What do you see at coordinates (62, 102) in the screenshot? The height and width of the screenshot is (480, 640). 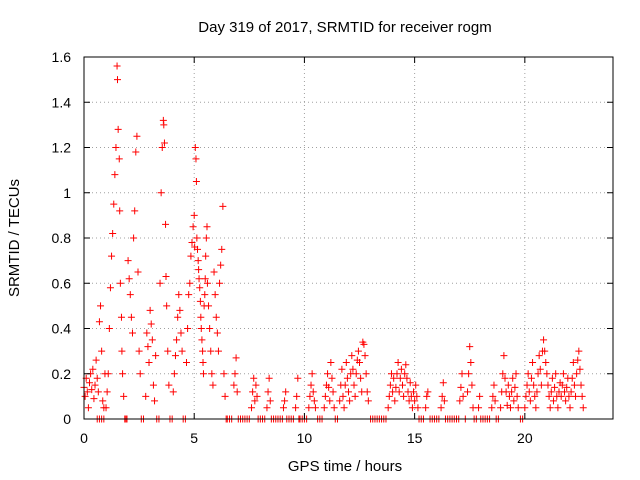 I see `y-tick-label: 1.4` at bounding box center [62, 102].